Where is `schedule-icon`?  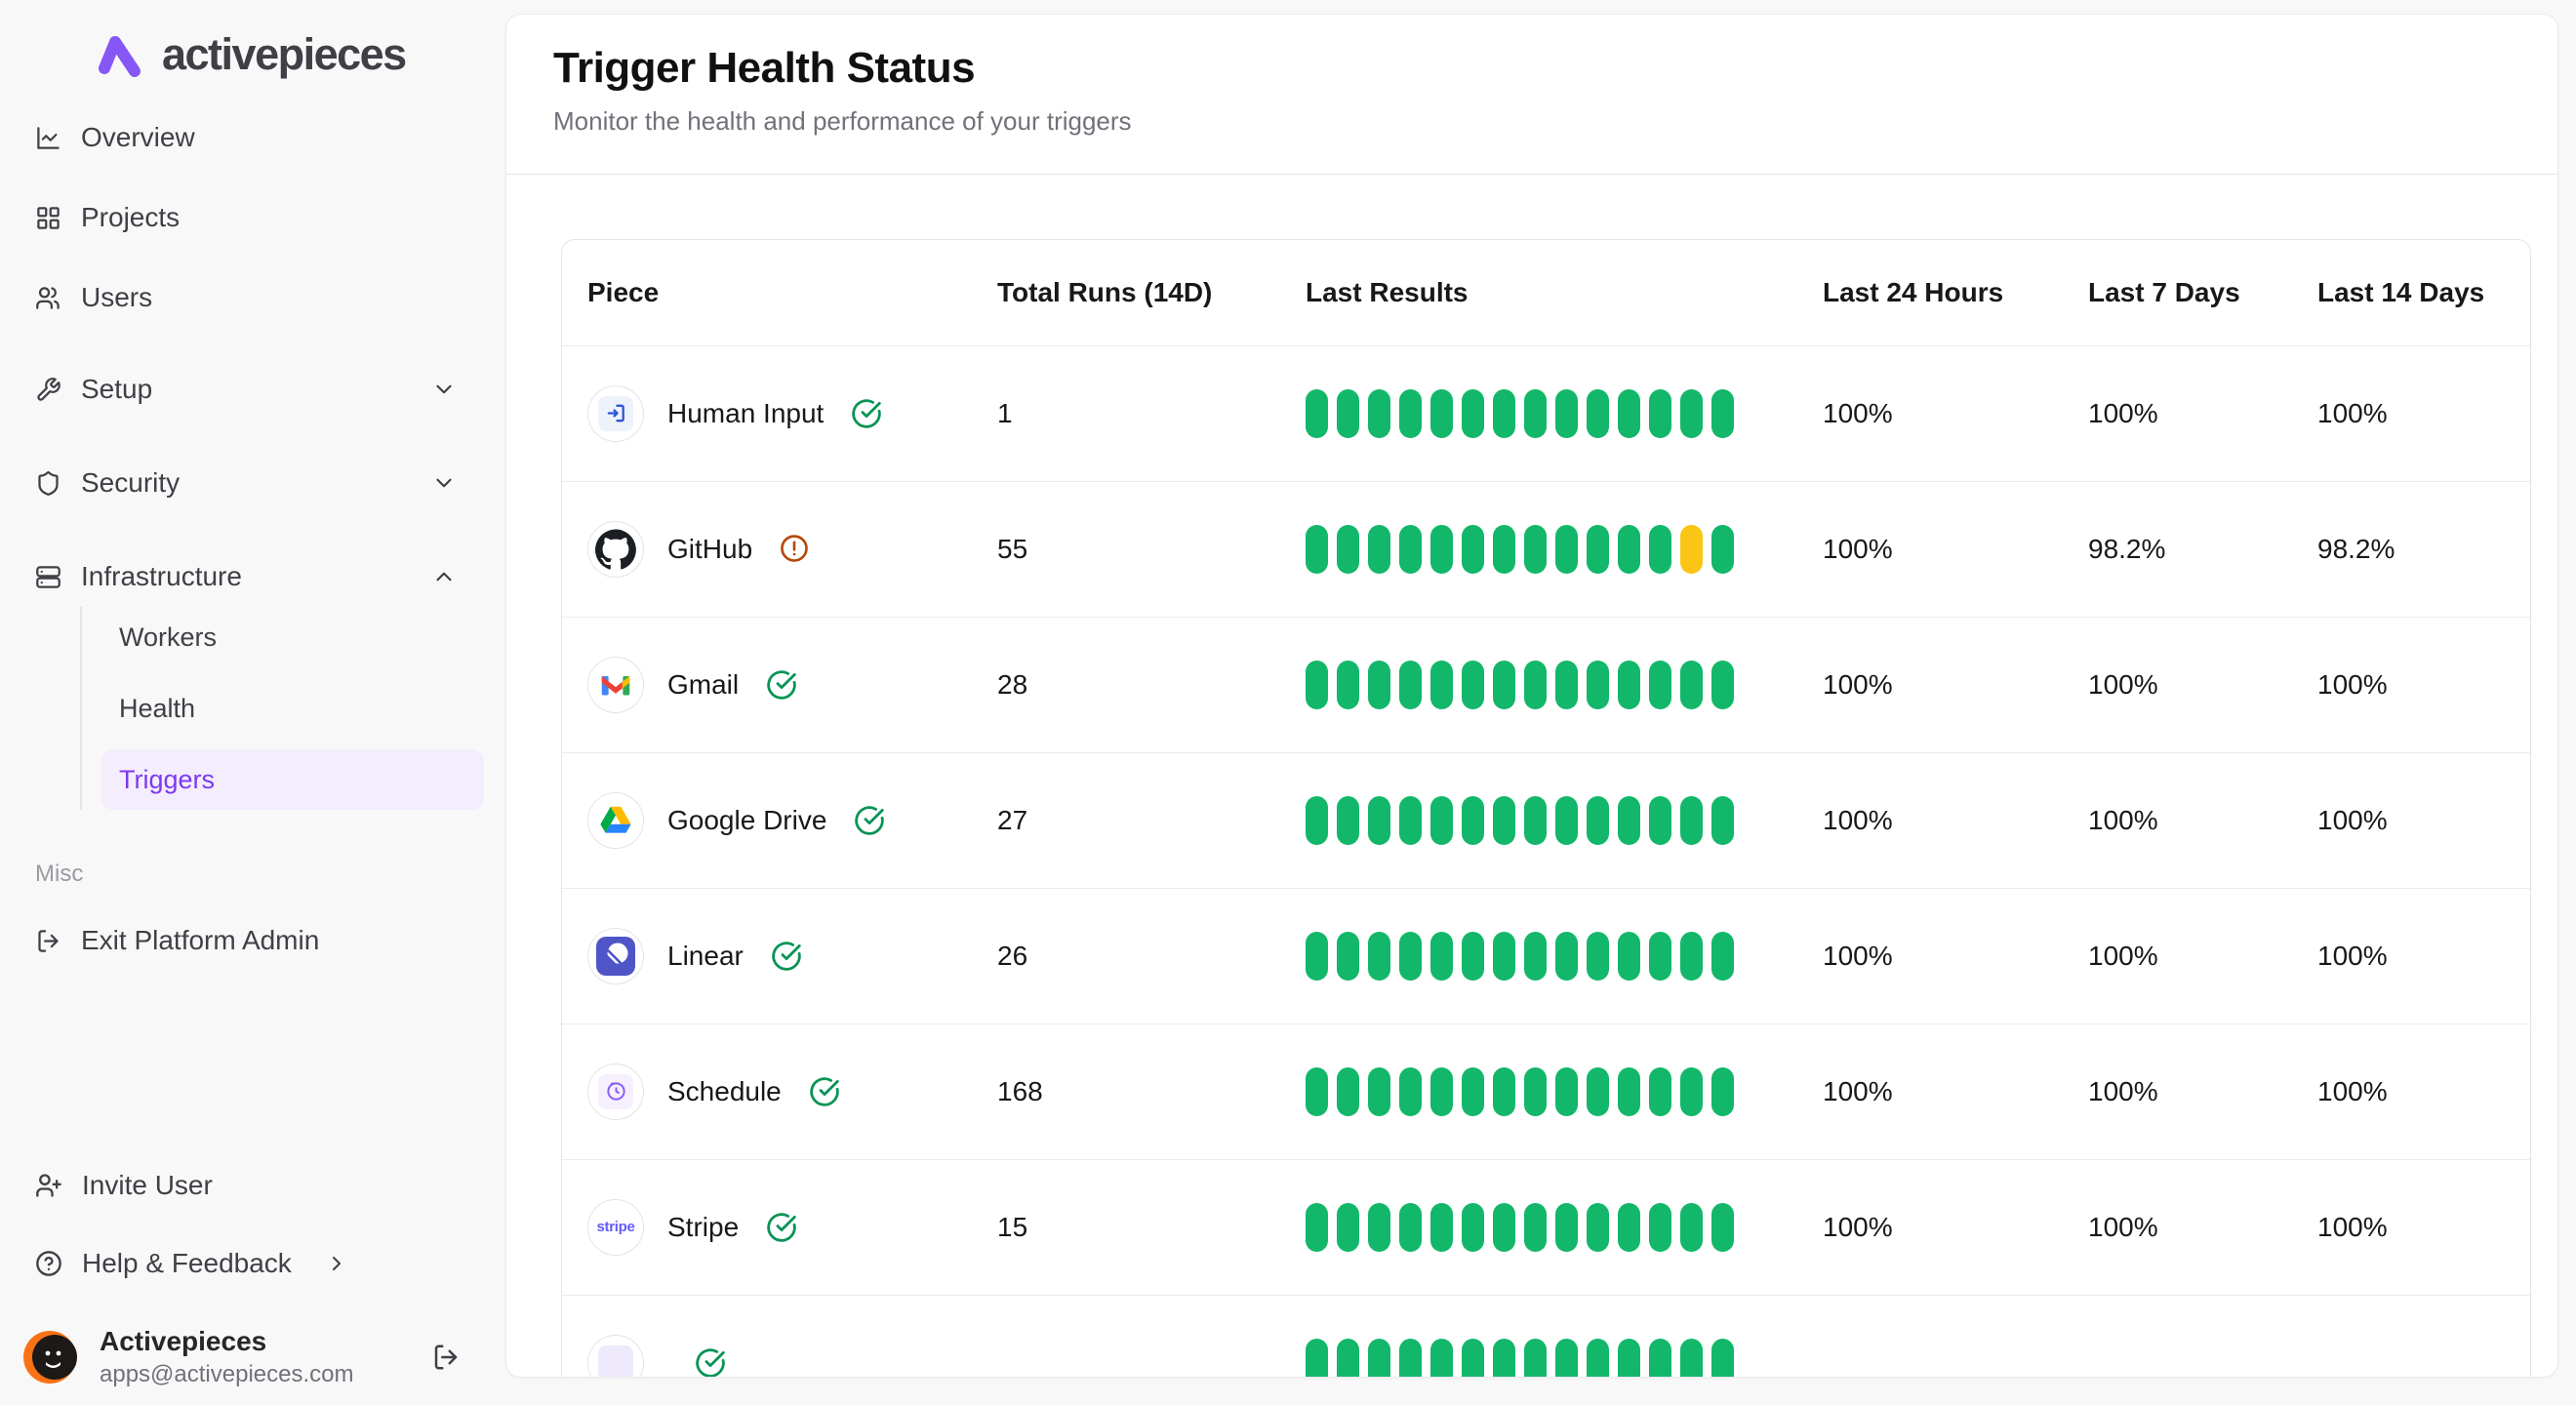 schedule-icon is located at coordinates (615, 1091).